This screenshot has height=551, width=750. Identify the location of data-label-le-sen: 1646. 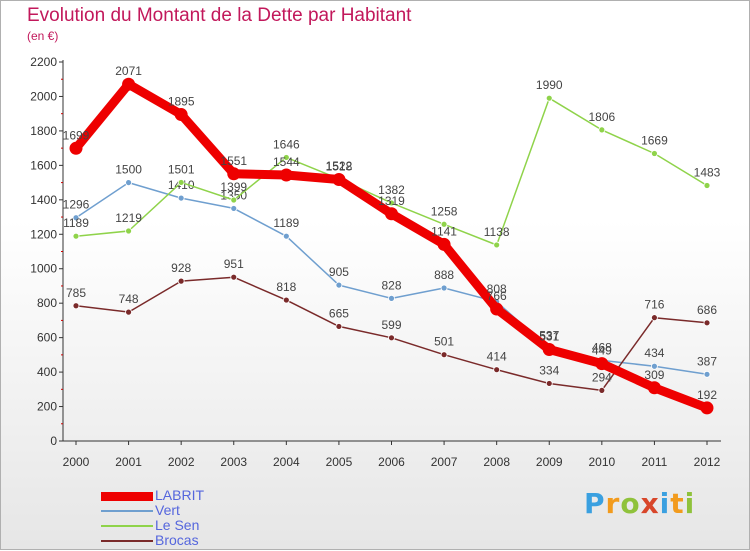
(286, 144).